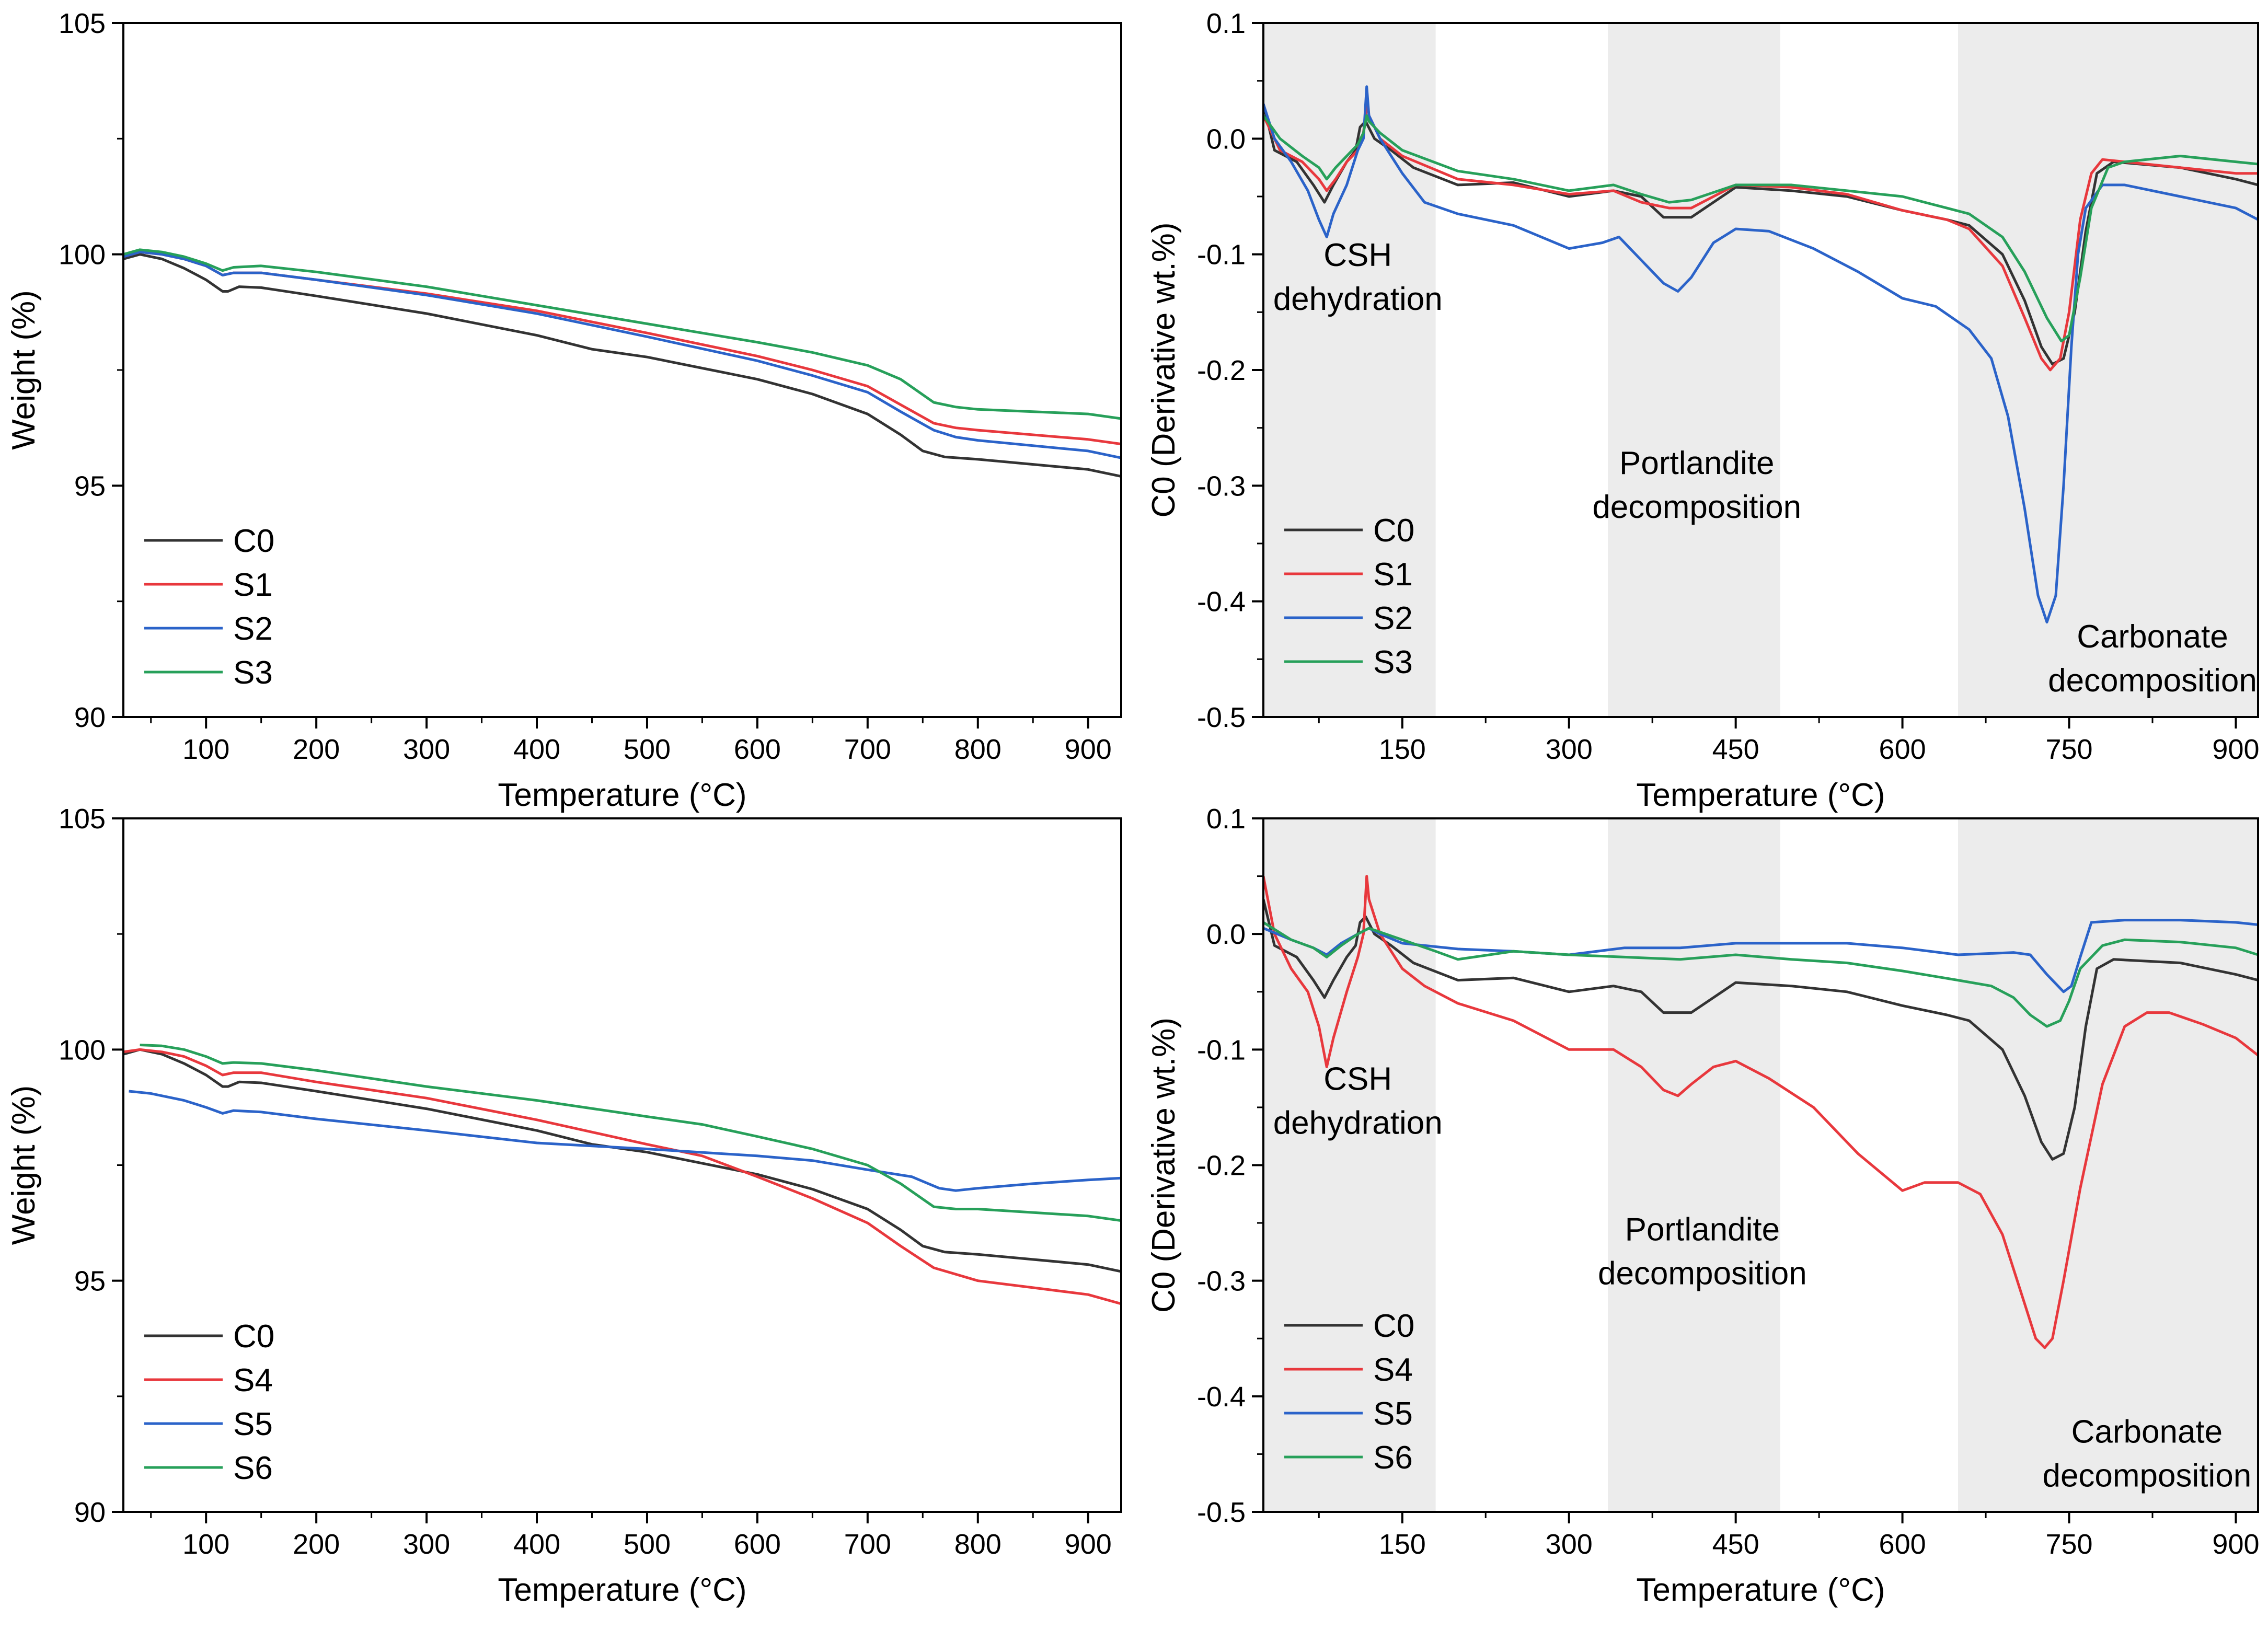  Describe the element at coordinates (1393, 662) in the screenshot. I see `legend-label-s3: S3` at that location.